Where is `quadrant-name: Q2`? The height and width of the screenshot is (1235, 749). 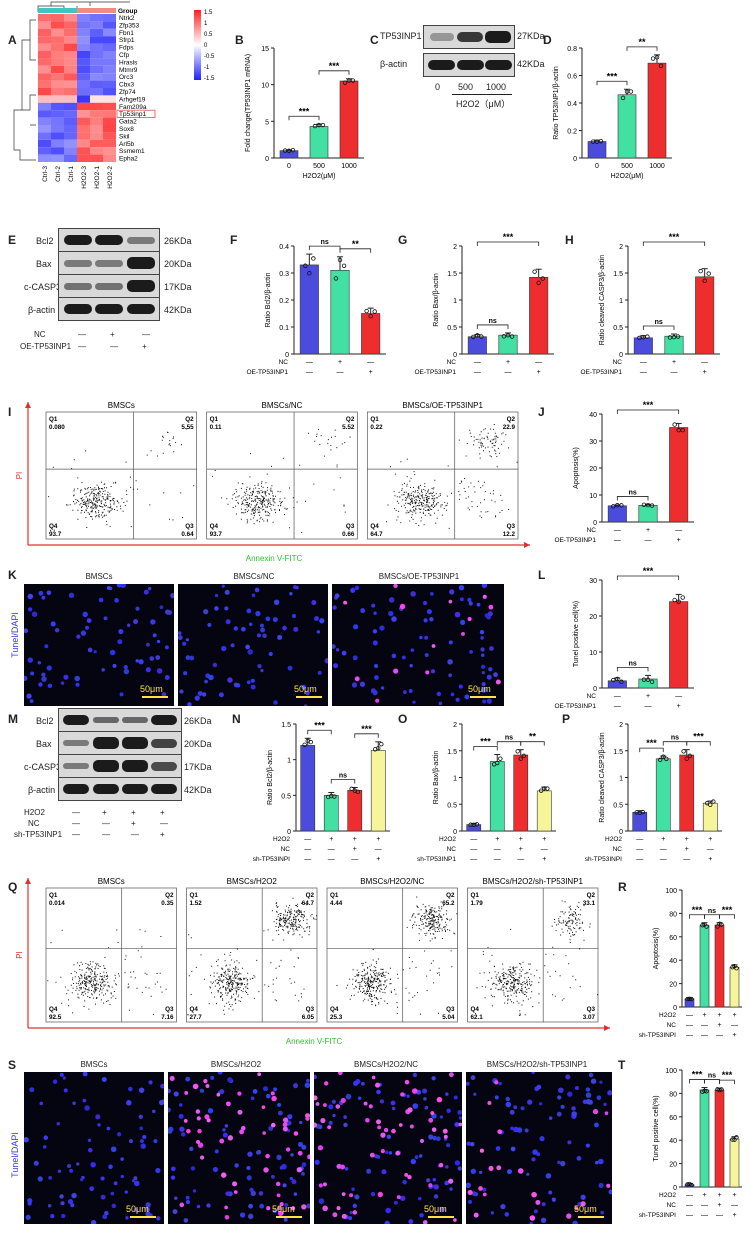 quadrant-name: Q2 is located at coordinates (511, 419).